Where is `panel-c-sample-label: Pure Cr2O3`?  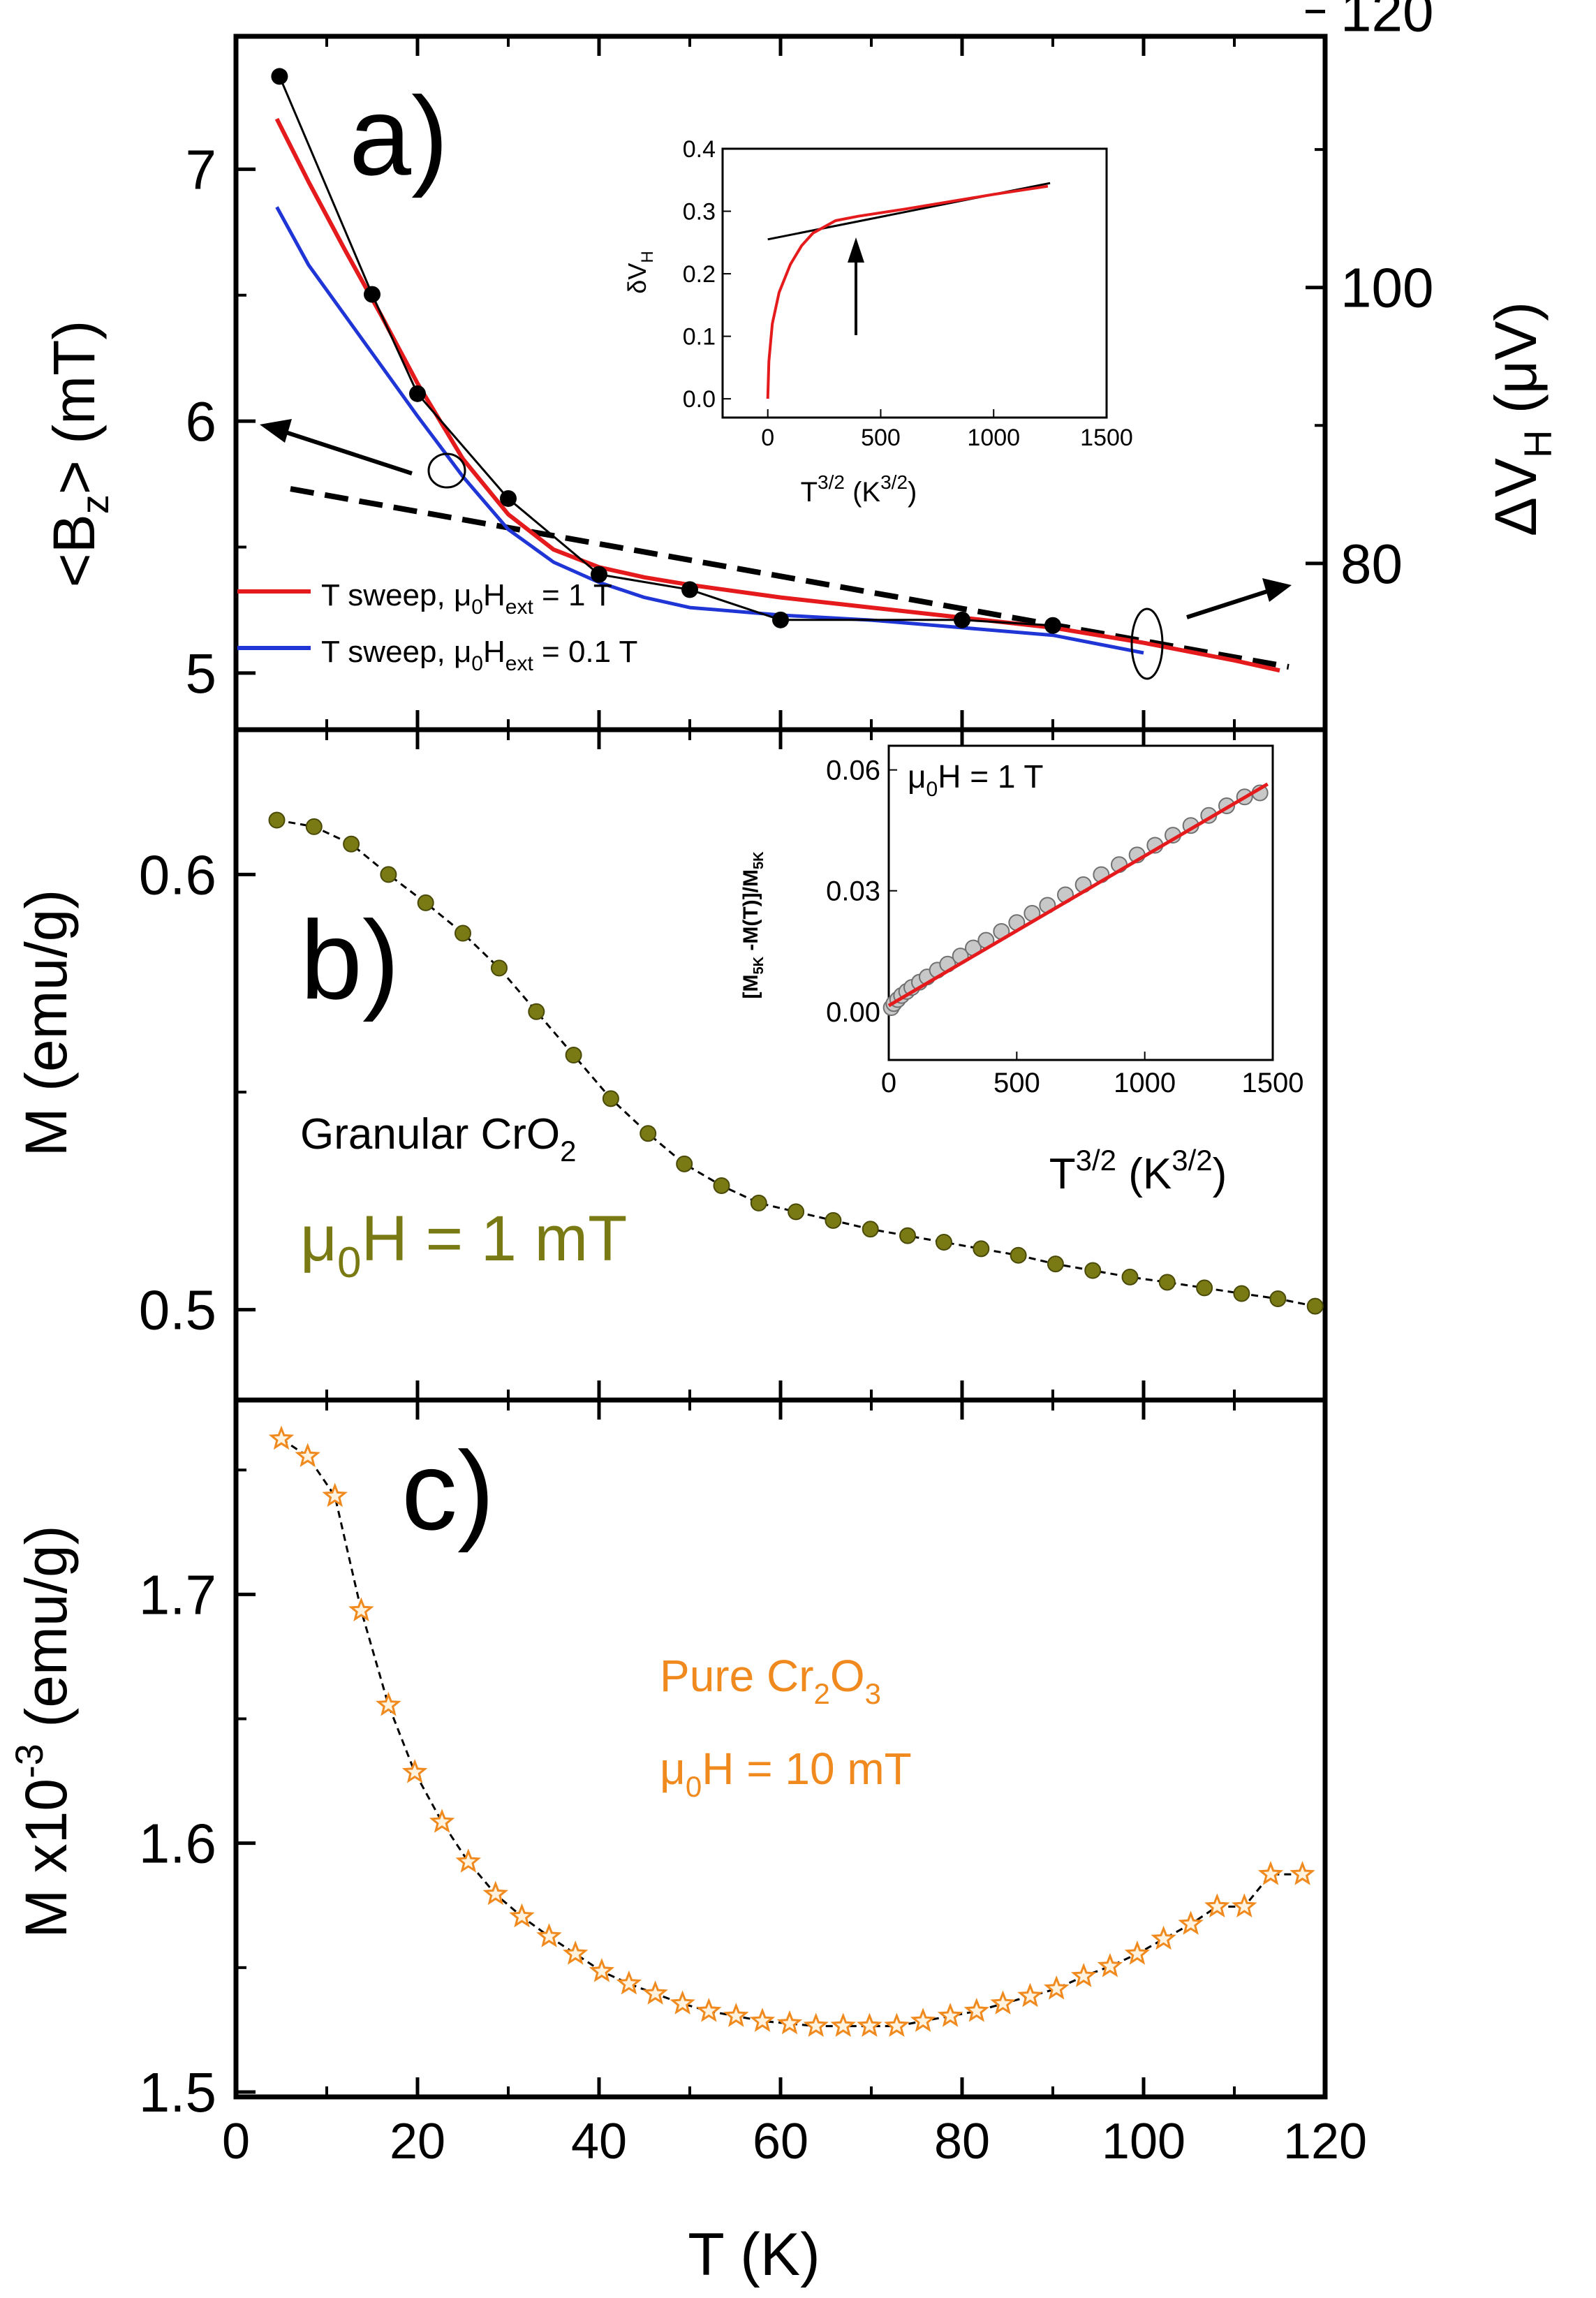
panel-c-sample-label: Pure Cr2O3 is located at coordinates (770, 1681).